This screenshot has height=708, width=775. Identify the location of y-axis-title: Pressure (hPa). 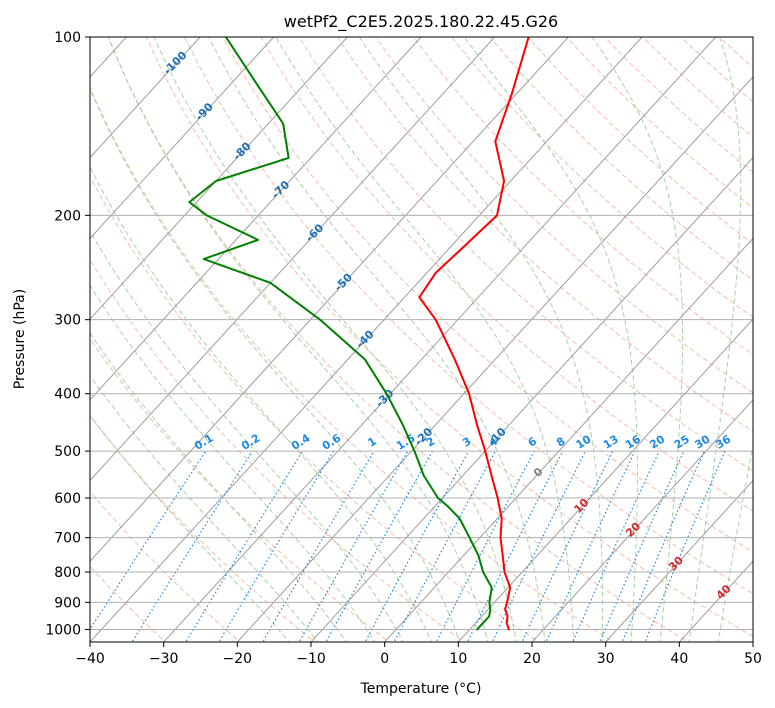
(20, 339).